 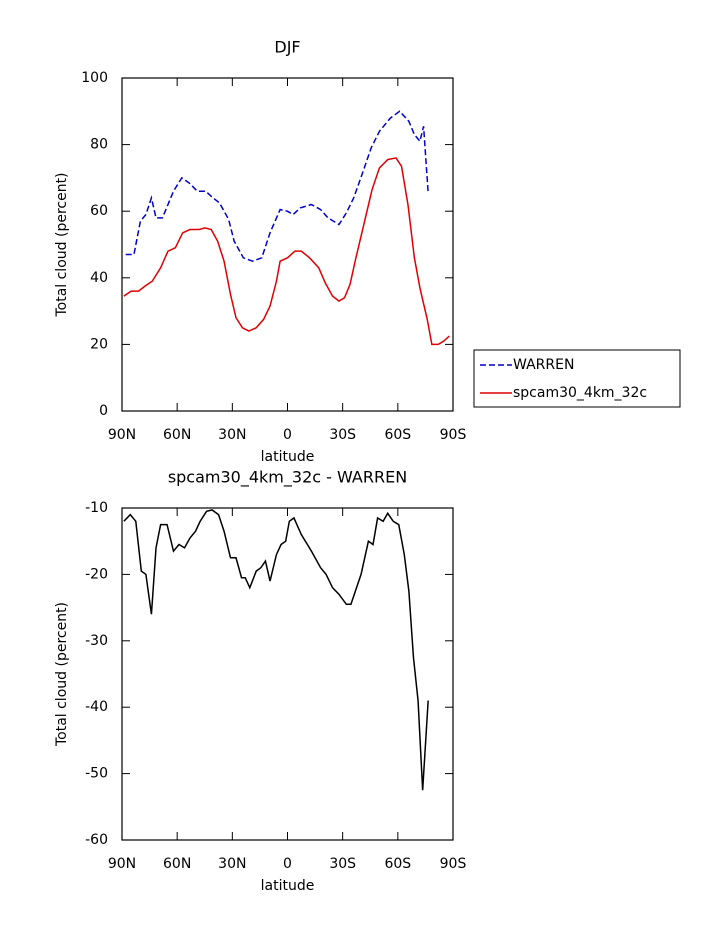 What do you see at coordinates (287, 47) in the screenshot?
I see `chart-title: DJF` at bounding box center [287, 47].